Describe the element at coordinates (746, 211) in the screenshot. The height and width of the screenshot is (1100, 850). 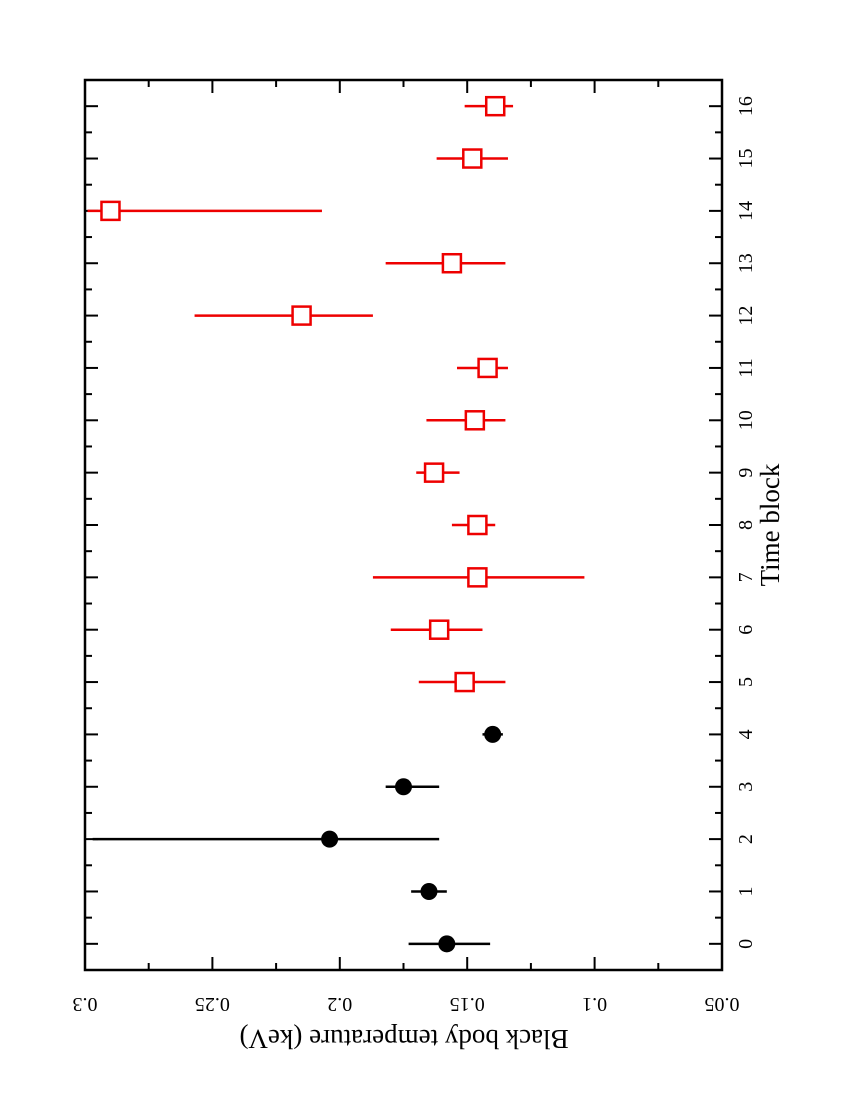
I see `block-tick-label: 14` at that location.